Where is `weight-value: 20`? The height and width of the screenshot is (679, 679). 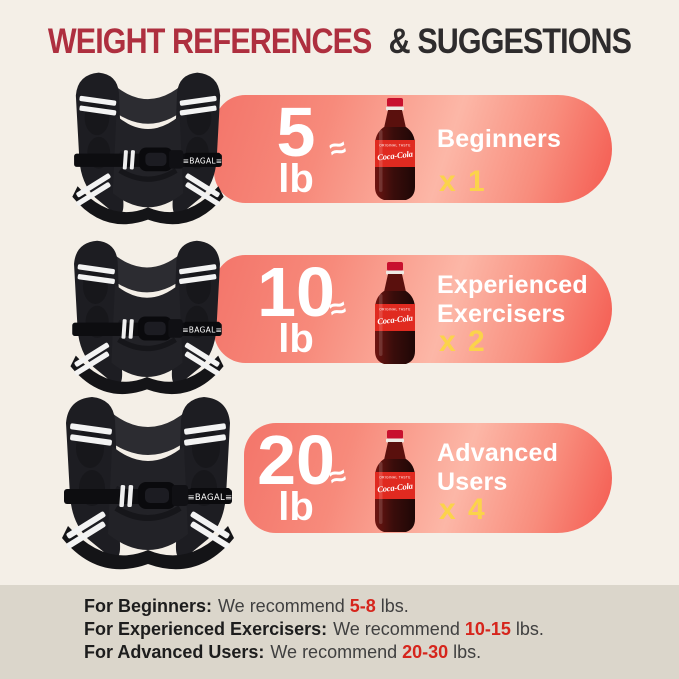
weight-value: 20 is located at coordinates (296, 460).